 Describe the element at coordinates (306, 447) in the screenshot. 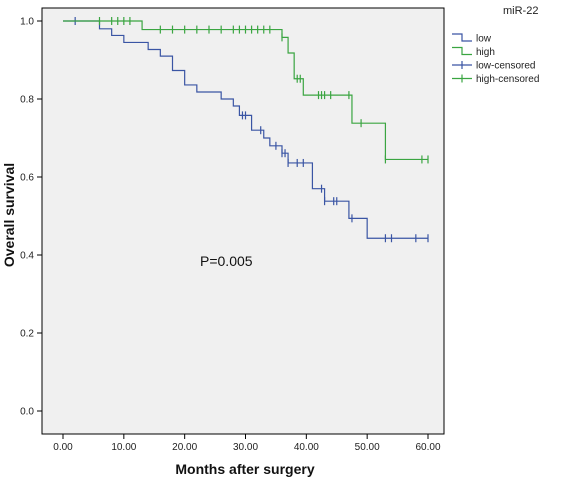

I see `x-tick-label: 40.00` at that location.